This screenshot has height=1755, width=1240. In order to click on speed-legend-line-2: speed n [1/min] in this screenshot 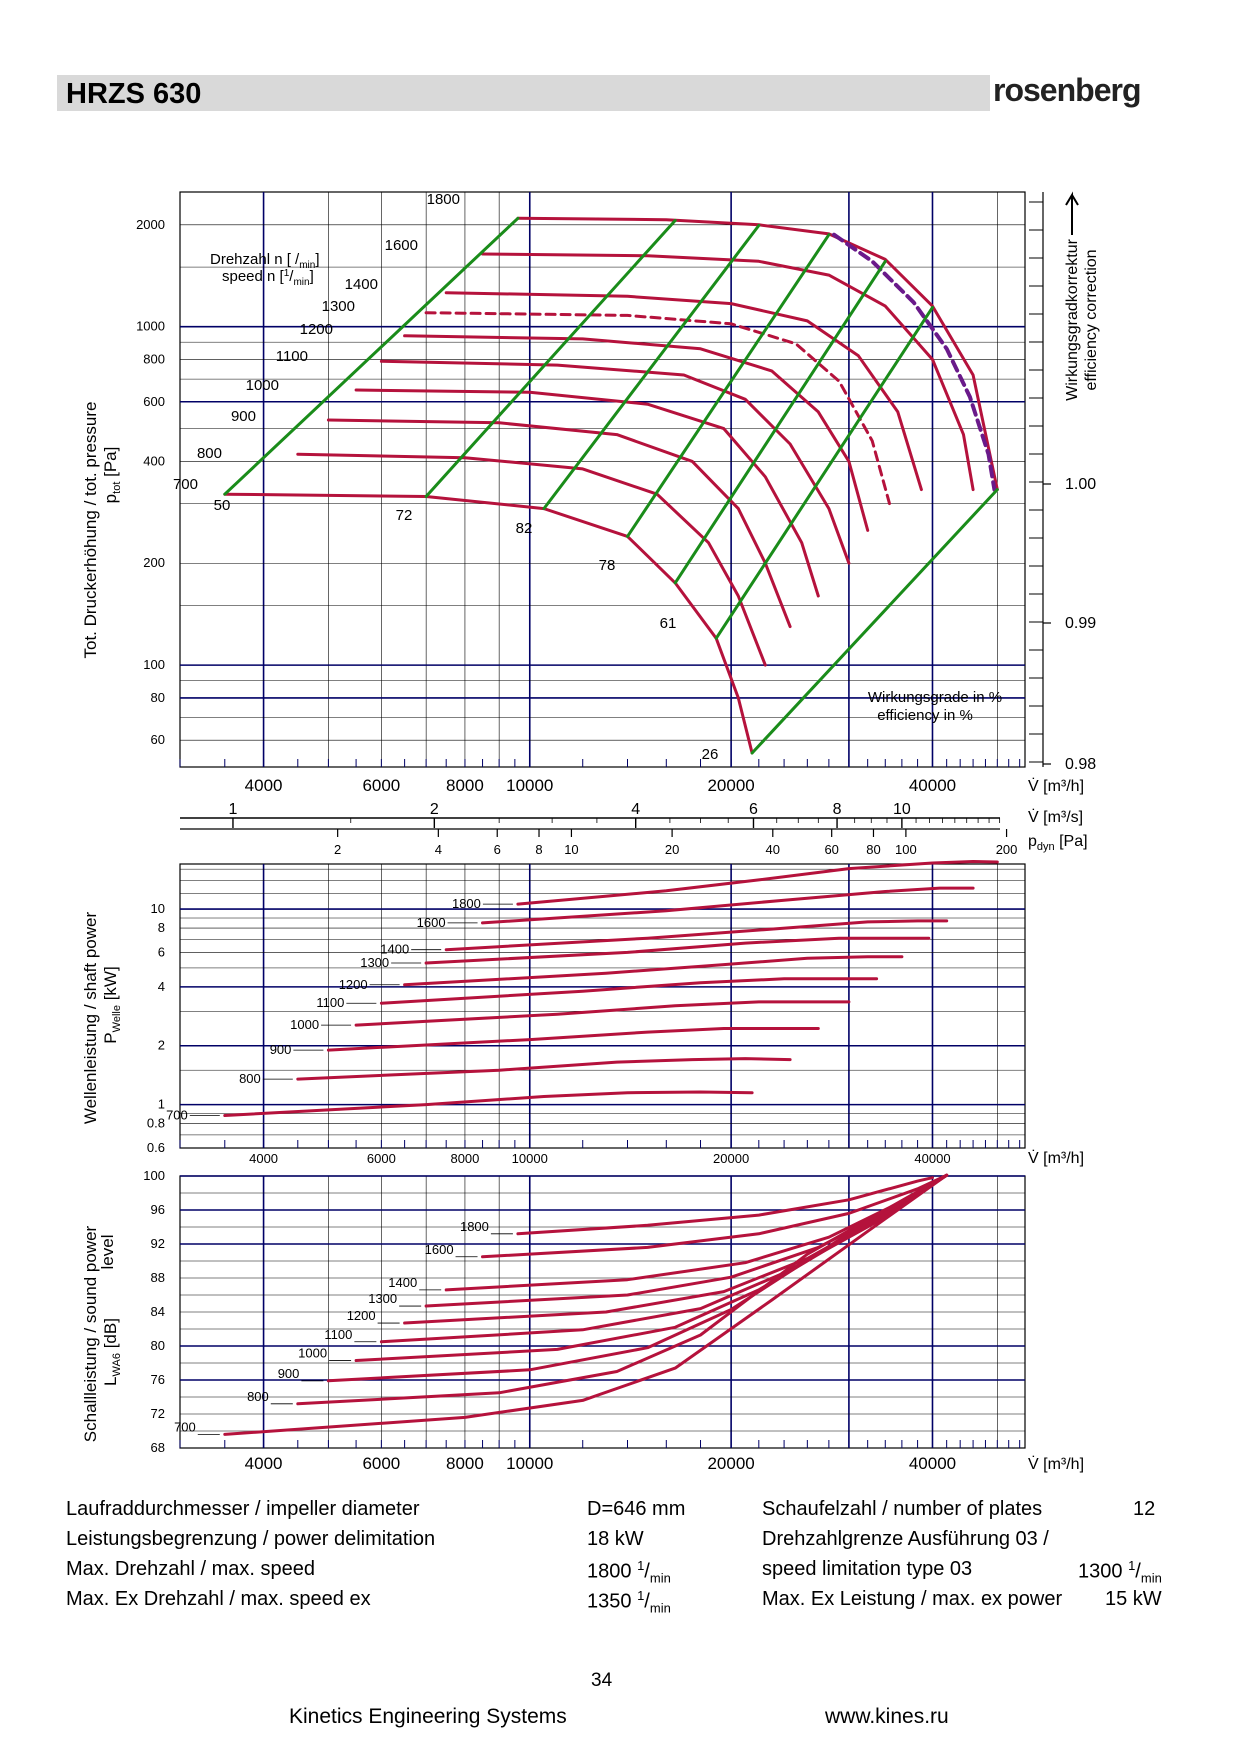, I will do `click(268, 278)`.